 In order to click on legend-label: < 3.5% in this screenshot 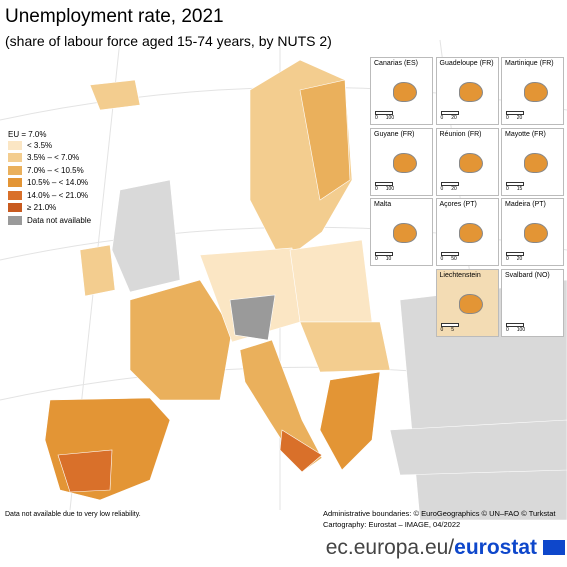, I will do `click(40, 145)`.